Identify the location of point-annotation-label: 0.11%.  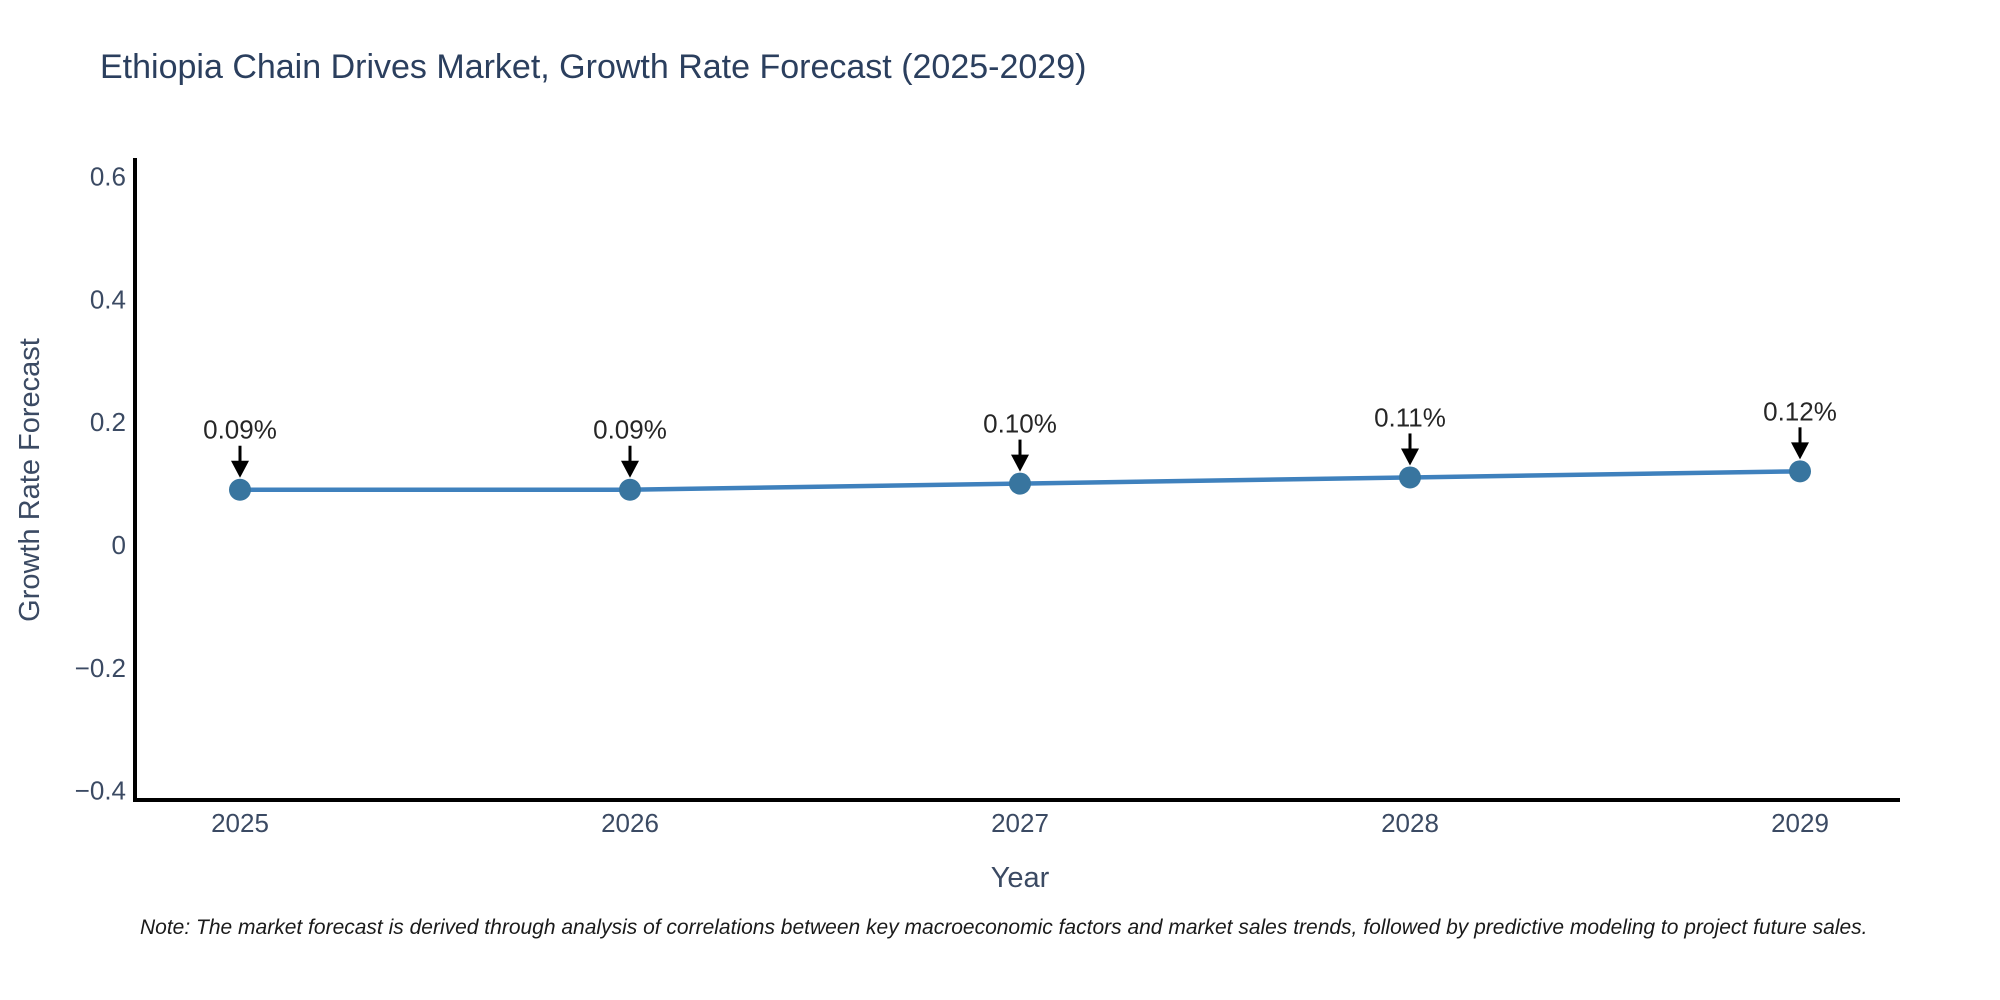
(1410, 417).